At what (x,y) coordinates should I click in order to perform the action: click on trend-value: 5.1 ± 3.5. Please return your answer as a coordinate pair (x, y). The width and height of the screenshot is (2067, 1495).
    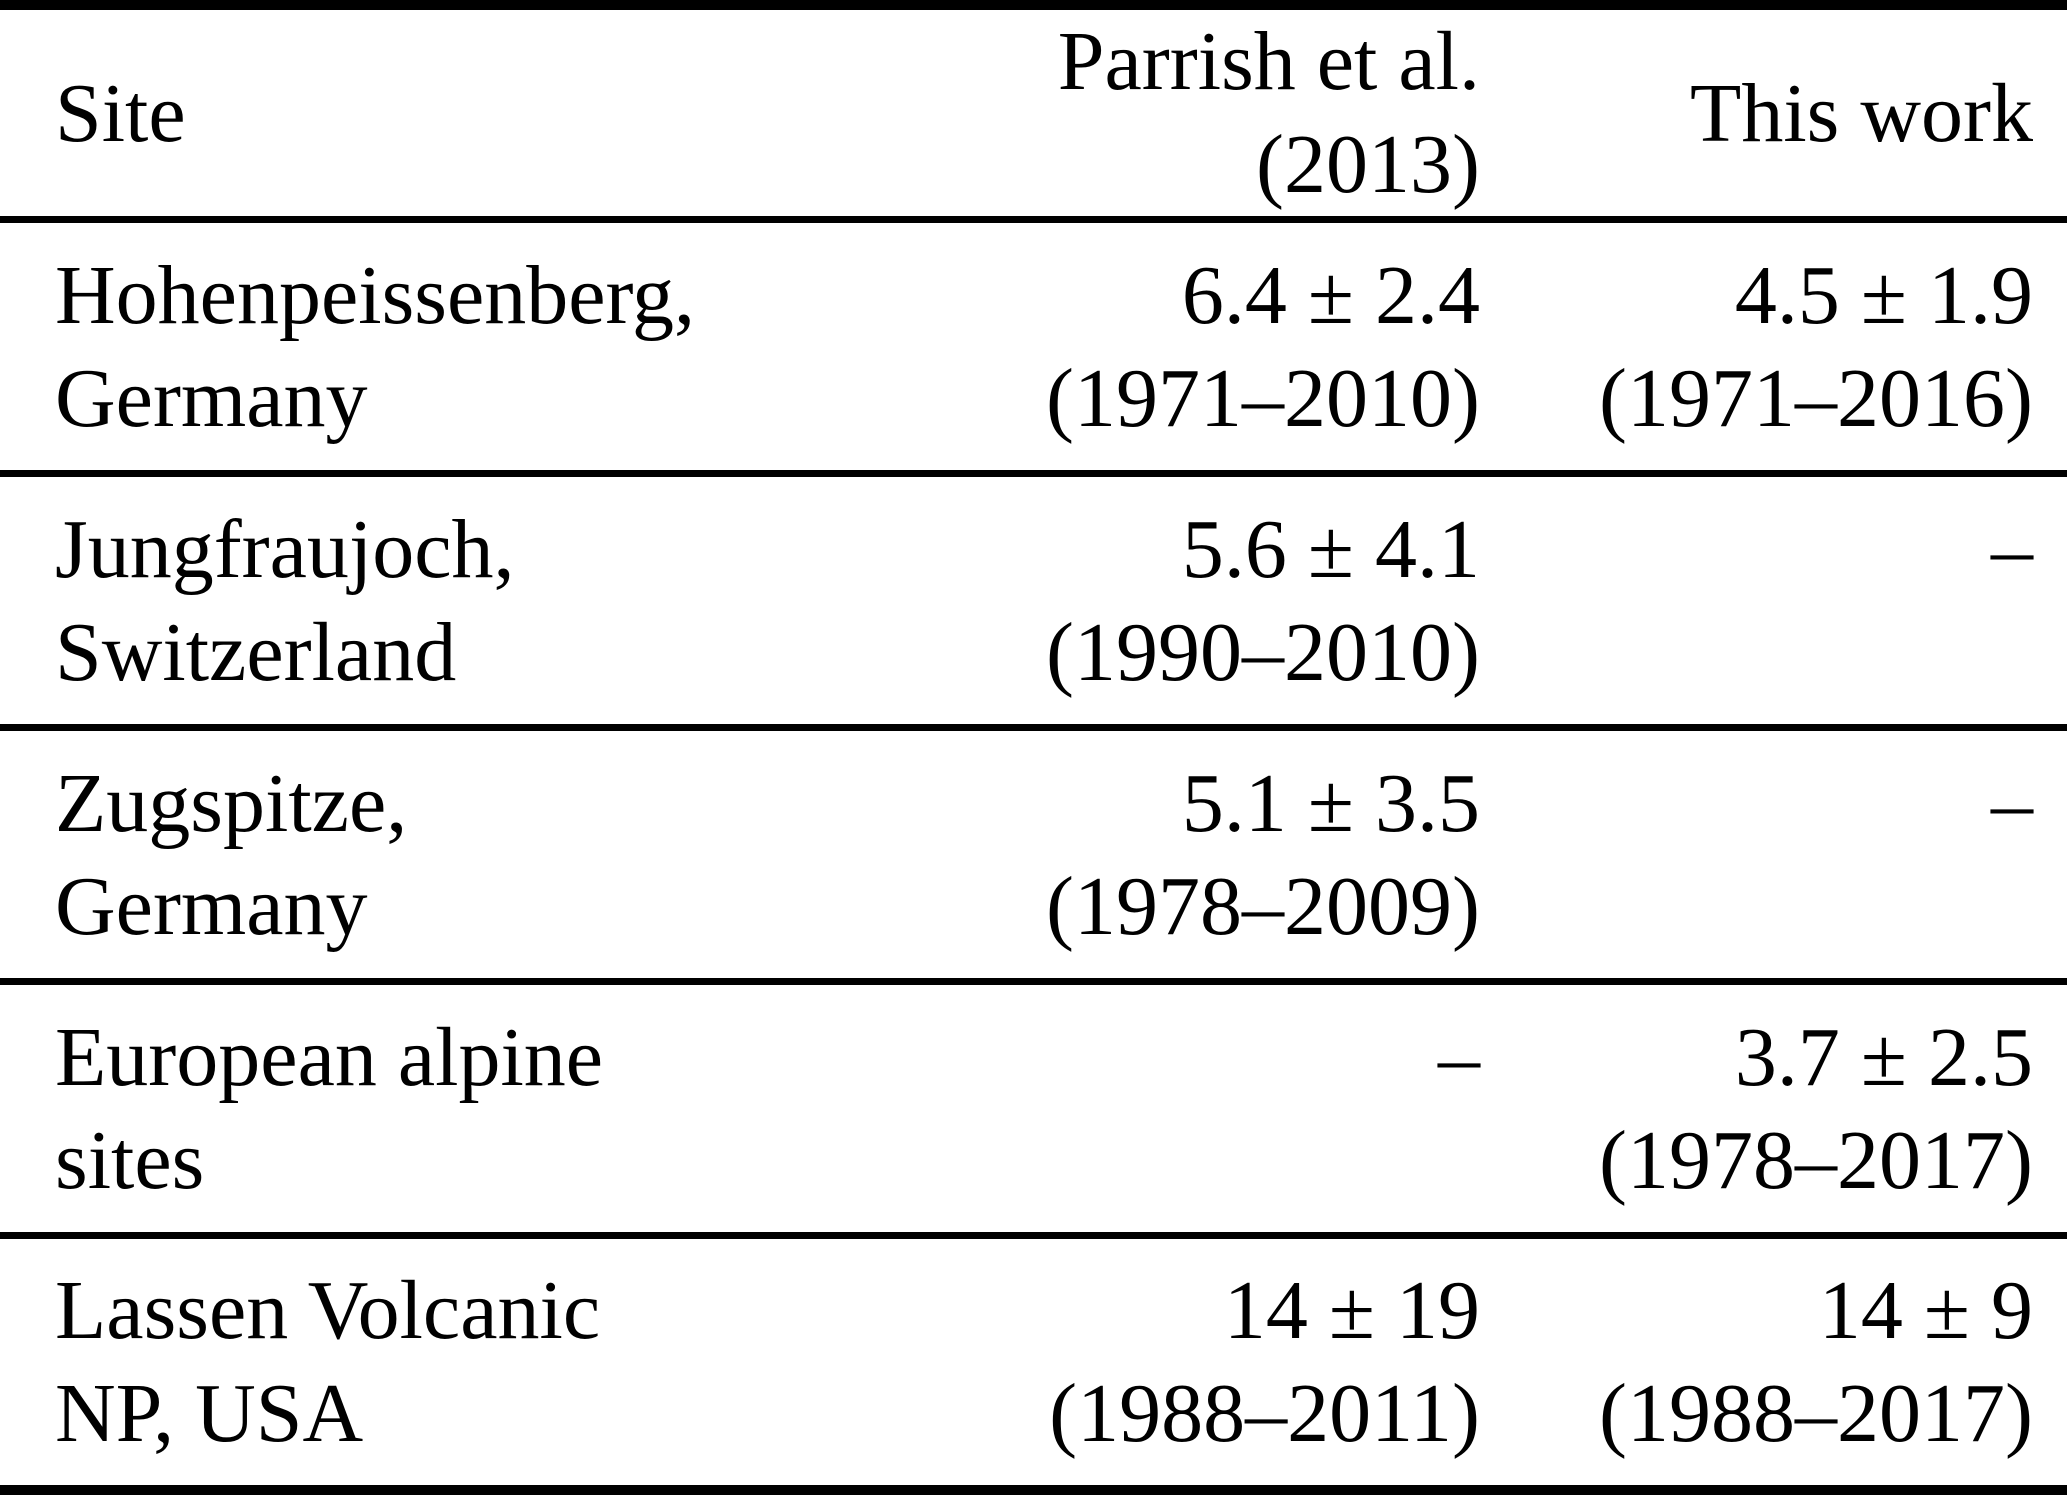
    Looking at the image, I should click on (1330, 803).